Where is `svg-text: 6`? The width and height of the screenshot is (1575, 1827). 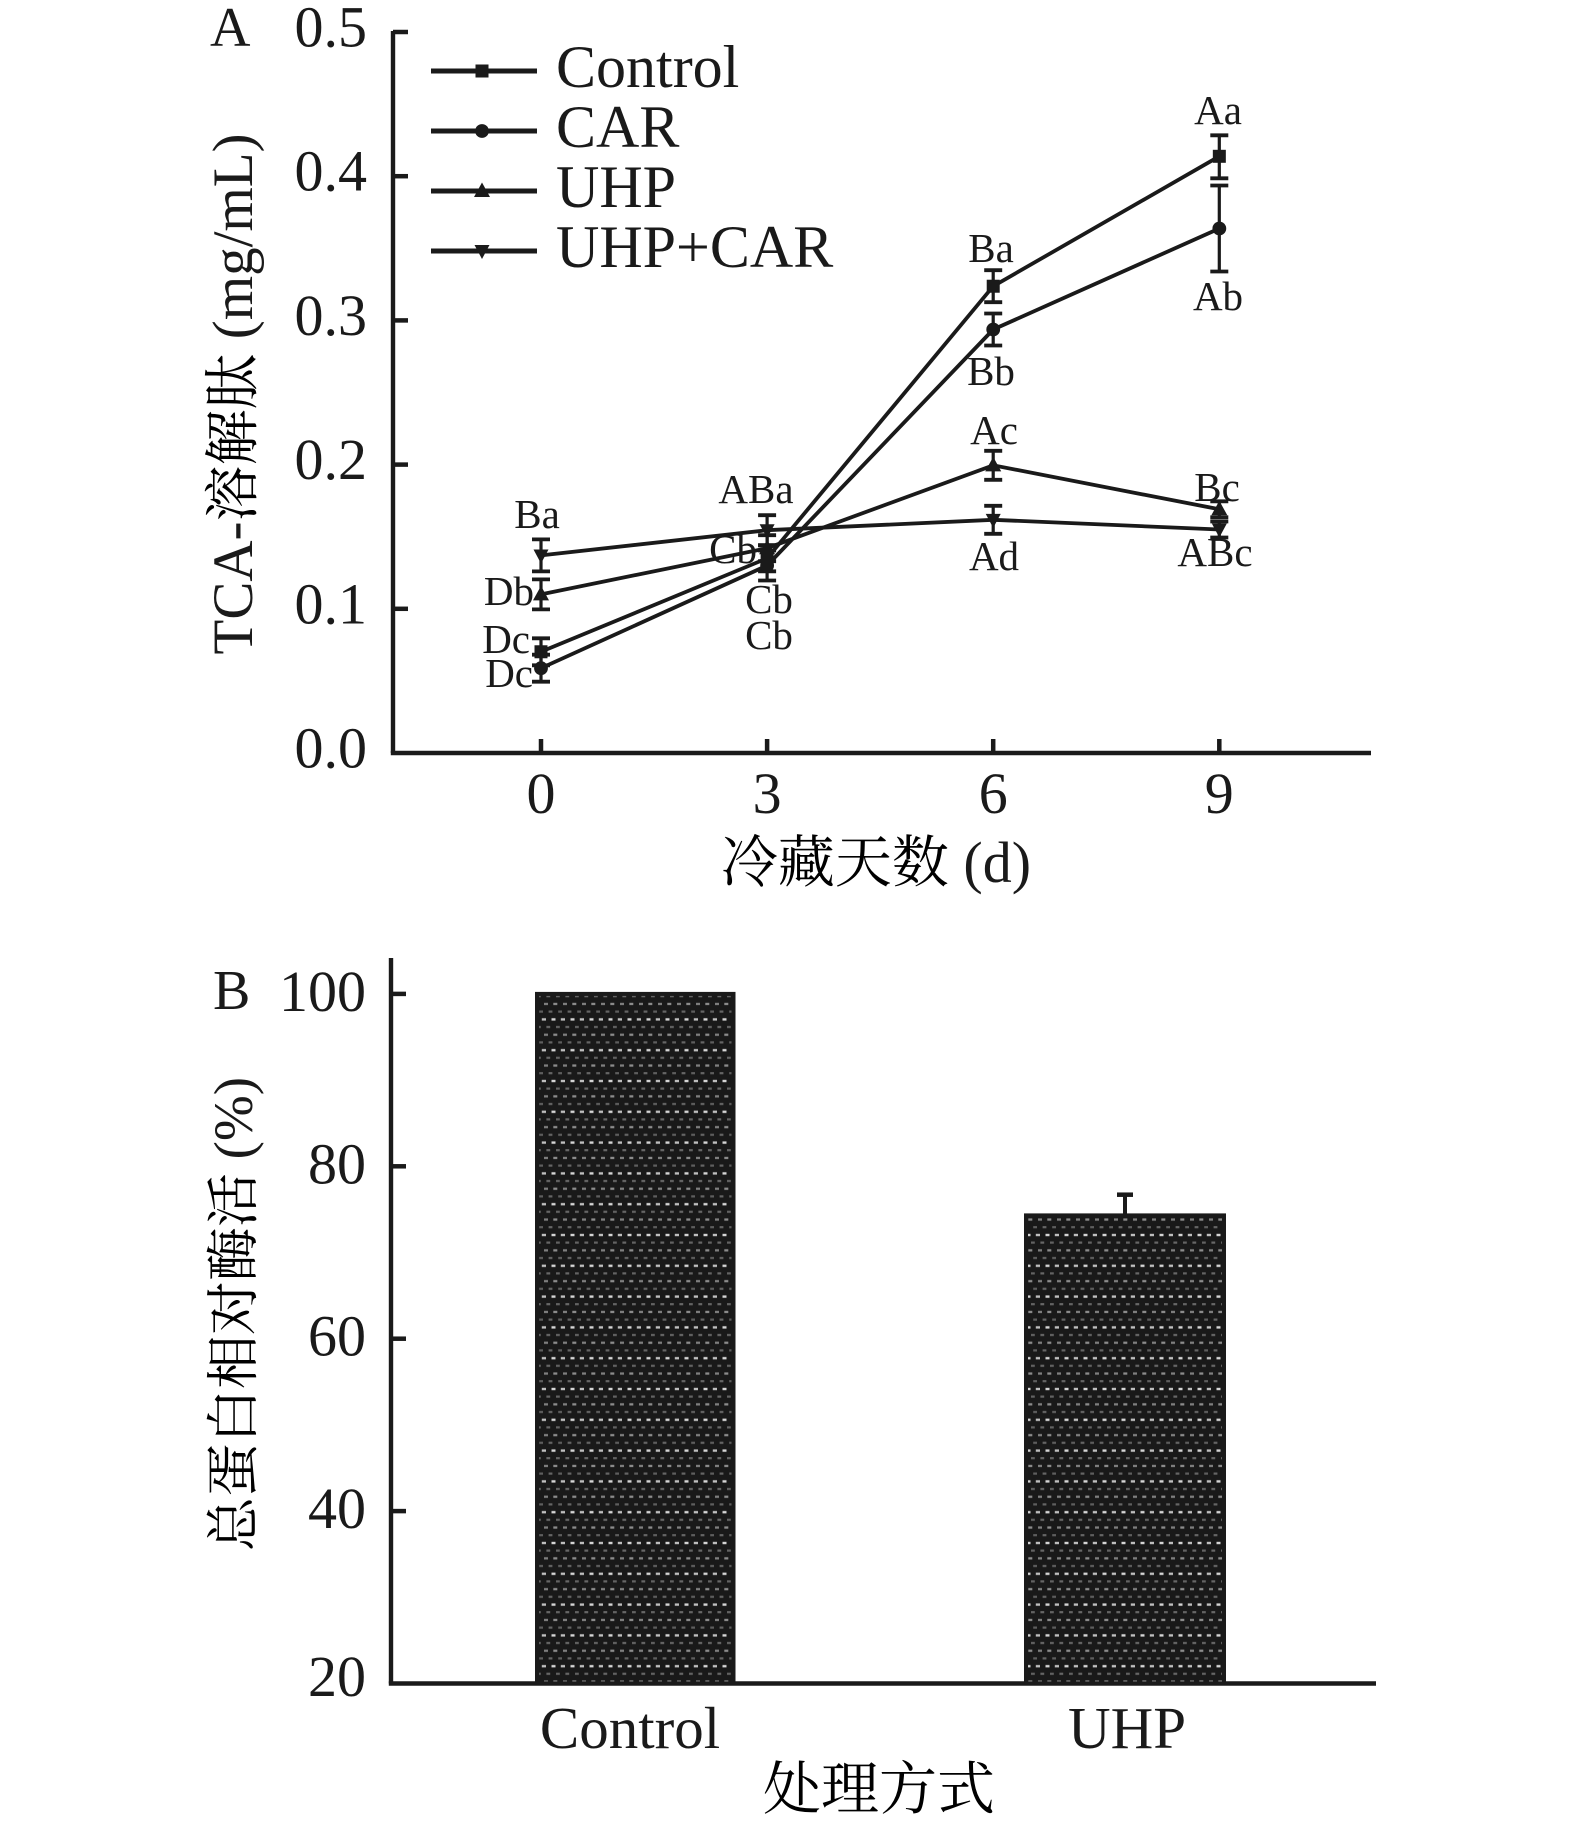 svg-text: 6 is located at coordinates (993, 793).